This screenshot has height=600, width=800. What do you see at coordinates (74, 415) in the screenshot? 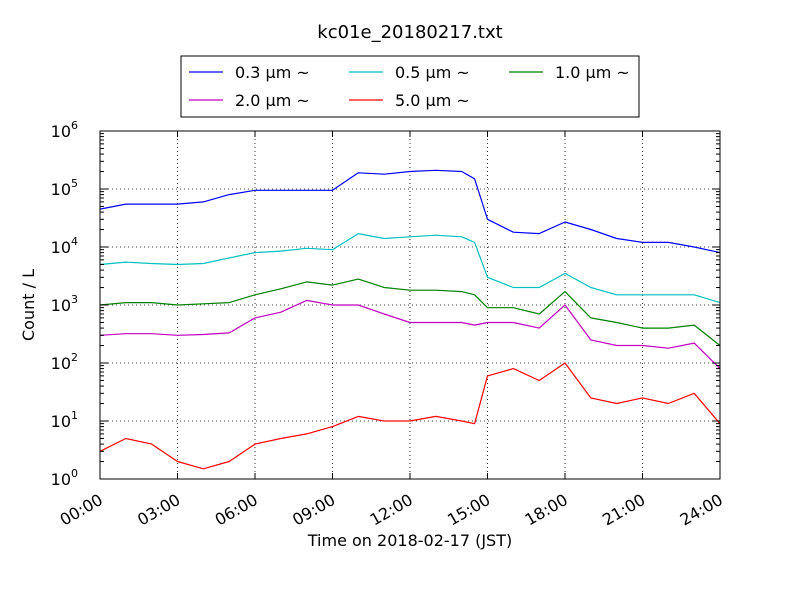
I see `y-tick-exponent: 1` at bounding box center [74, 415].